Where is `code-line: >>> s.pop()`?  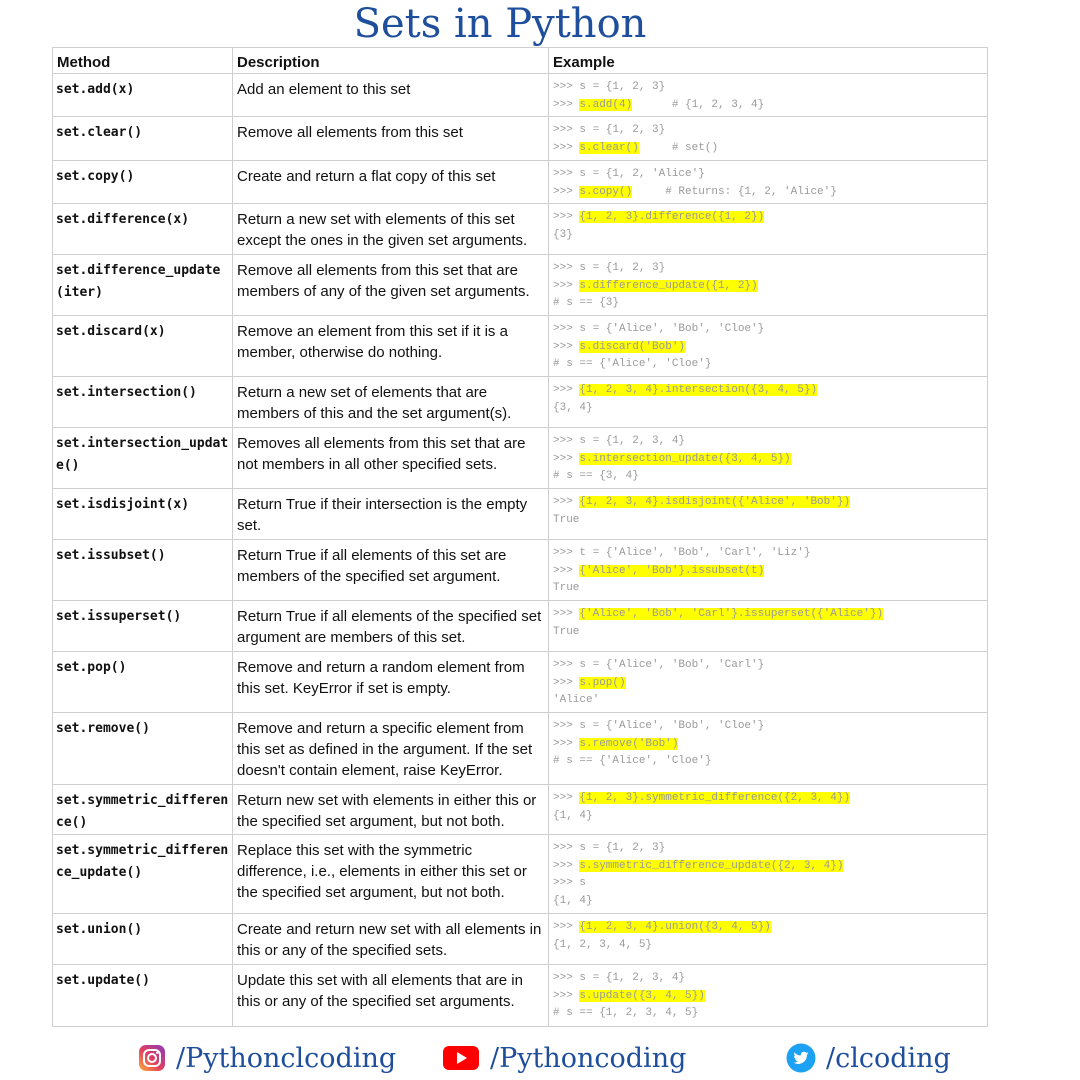
code-line: >>> s.pop() is located at coordinates (768, 684).